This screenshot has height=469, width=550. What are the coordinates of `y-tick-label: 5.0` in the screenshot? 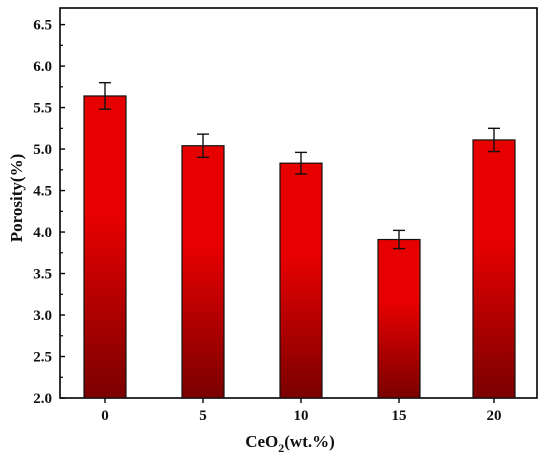 It's located at (42, 150).